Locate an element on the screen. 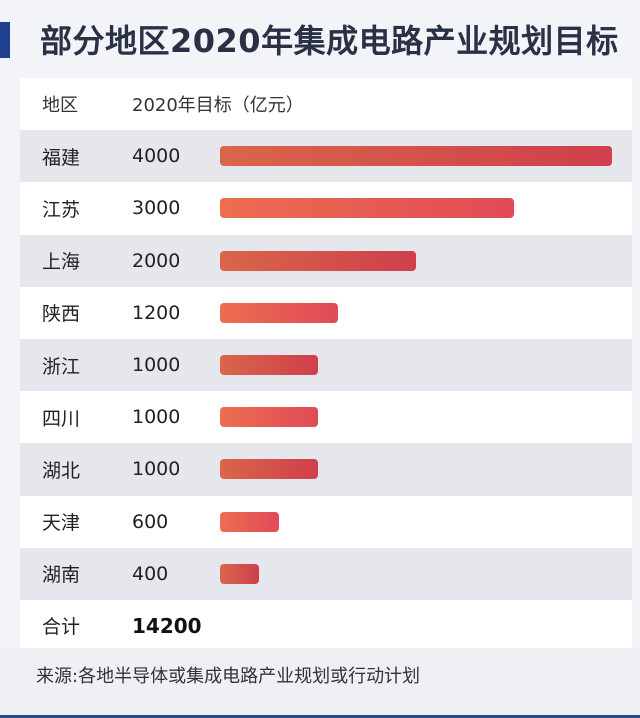 This screenshot has height=718, width=640. region-label: 江苏 is located at coordinates (61, 209).